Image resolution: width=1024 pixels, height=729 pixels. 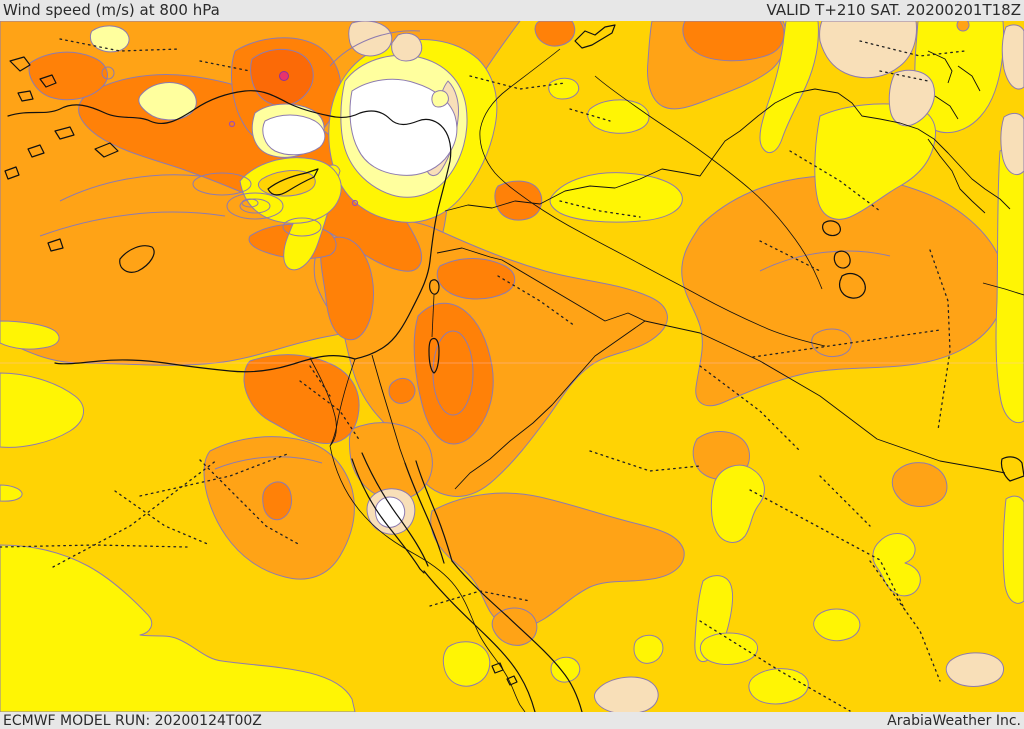 I want to click on dark-orange-top-center, so click(x=555, y=34).